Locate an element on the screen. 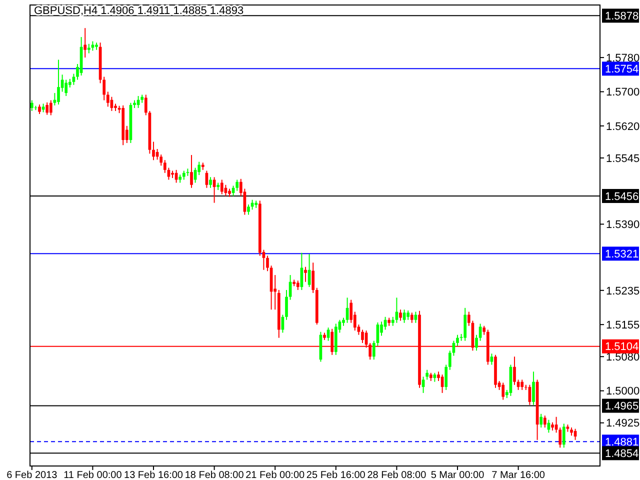 The image size is (640, 480). x-tick-label: 25 Feb 16:00 is located at coordinates (336, 475).